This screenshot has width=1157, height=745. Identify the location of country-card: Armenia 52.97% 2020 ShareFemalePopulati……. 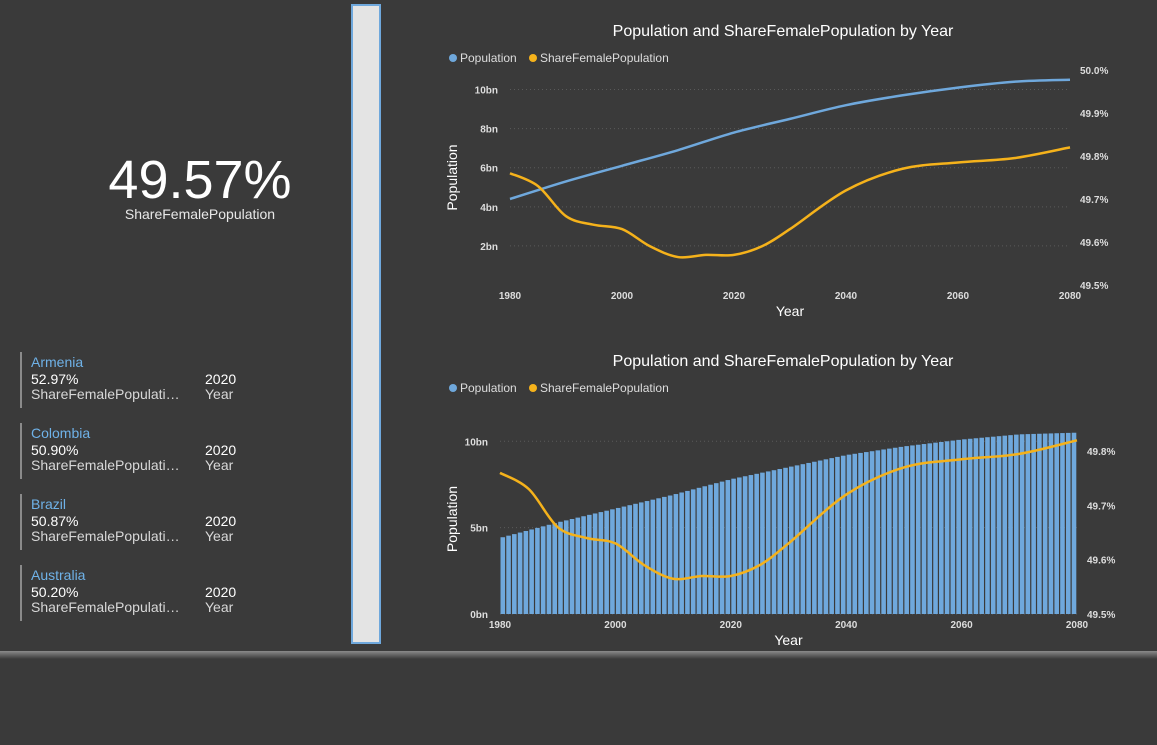
(185, 380).